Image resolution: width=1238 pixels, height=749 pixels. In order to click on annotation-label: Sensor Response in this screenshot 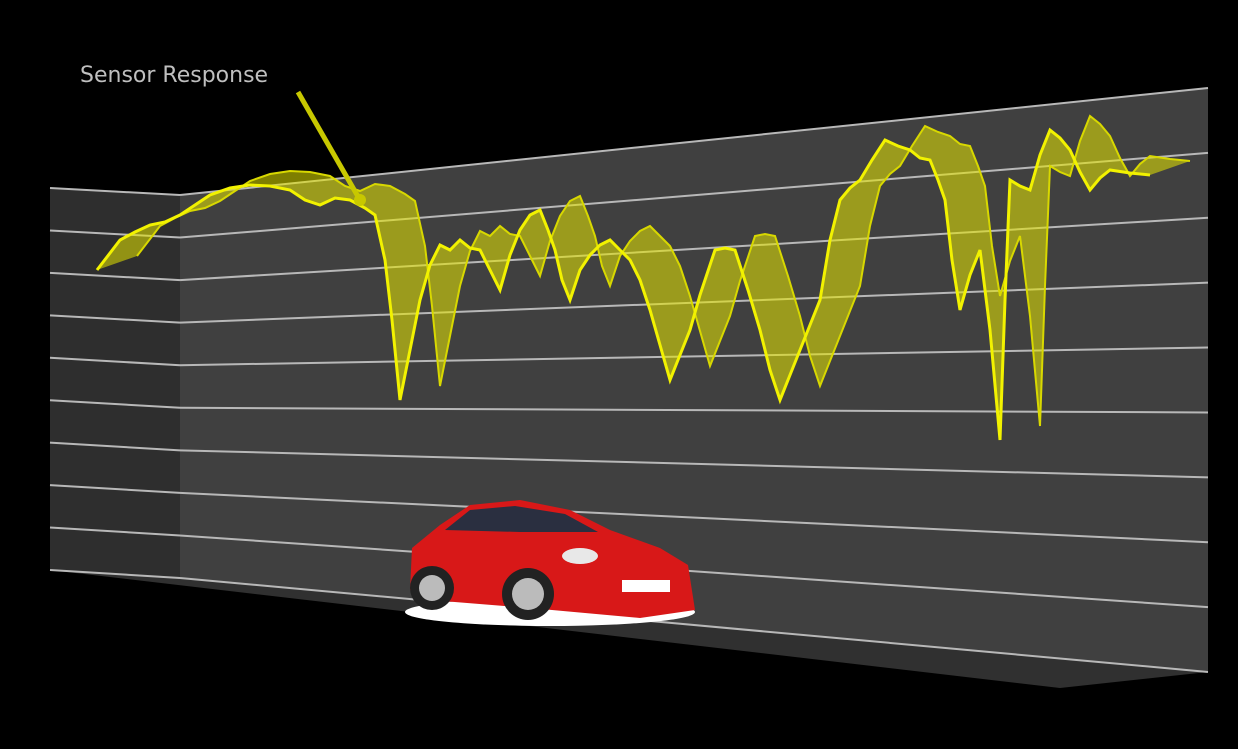, I will do `click(174, 75)`.